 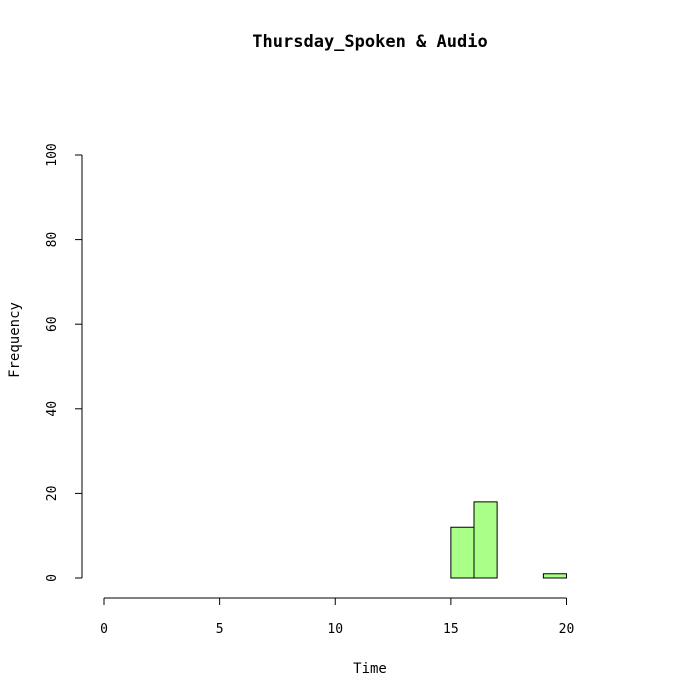 What do you see at coordinates (369, 42) in the screenshot?
I see `chart-title: Thursday_Spoken & Audio` at bounding box center [369, 42].